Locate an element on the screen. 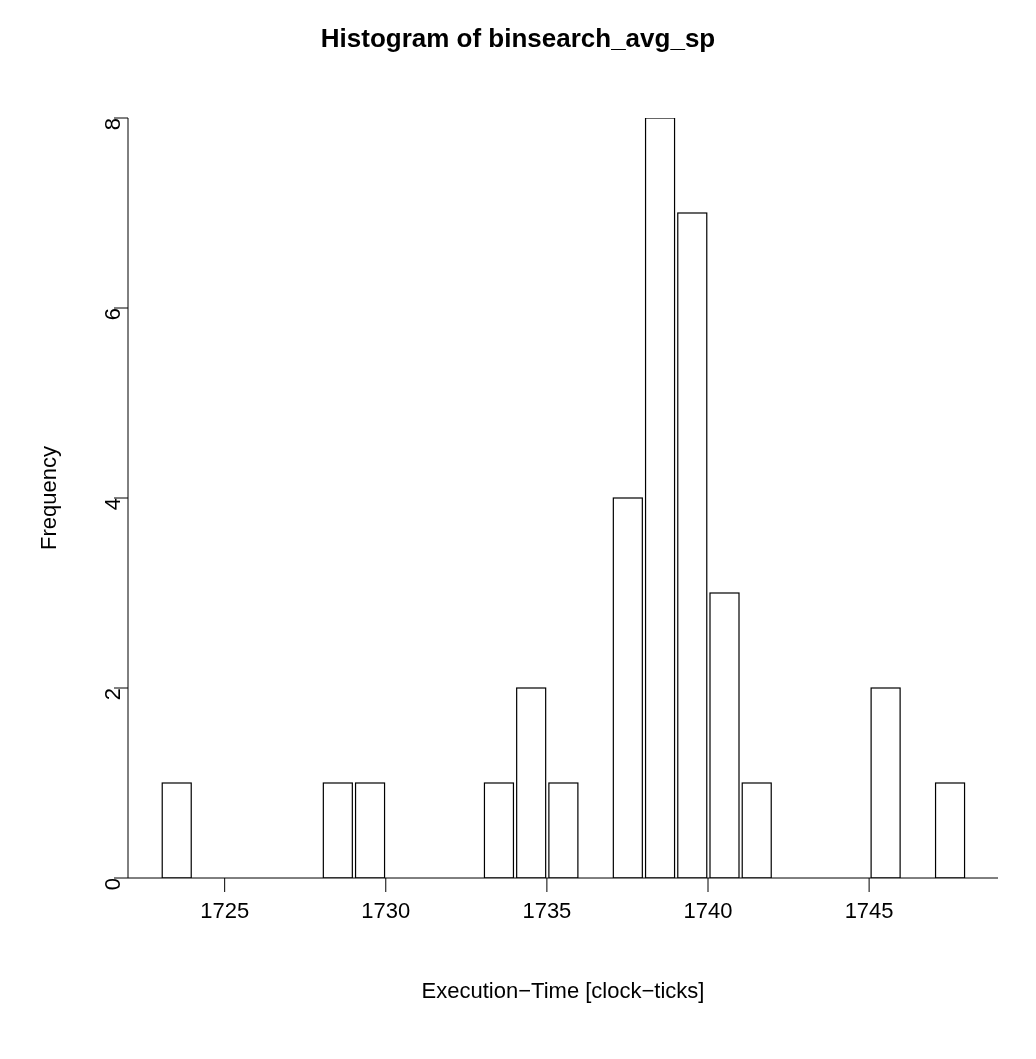 The image size is (1036, 1059). y-tick-label: 6 is located at coordinates (112, 314).